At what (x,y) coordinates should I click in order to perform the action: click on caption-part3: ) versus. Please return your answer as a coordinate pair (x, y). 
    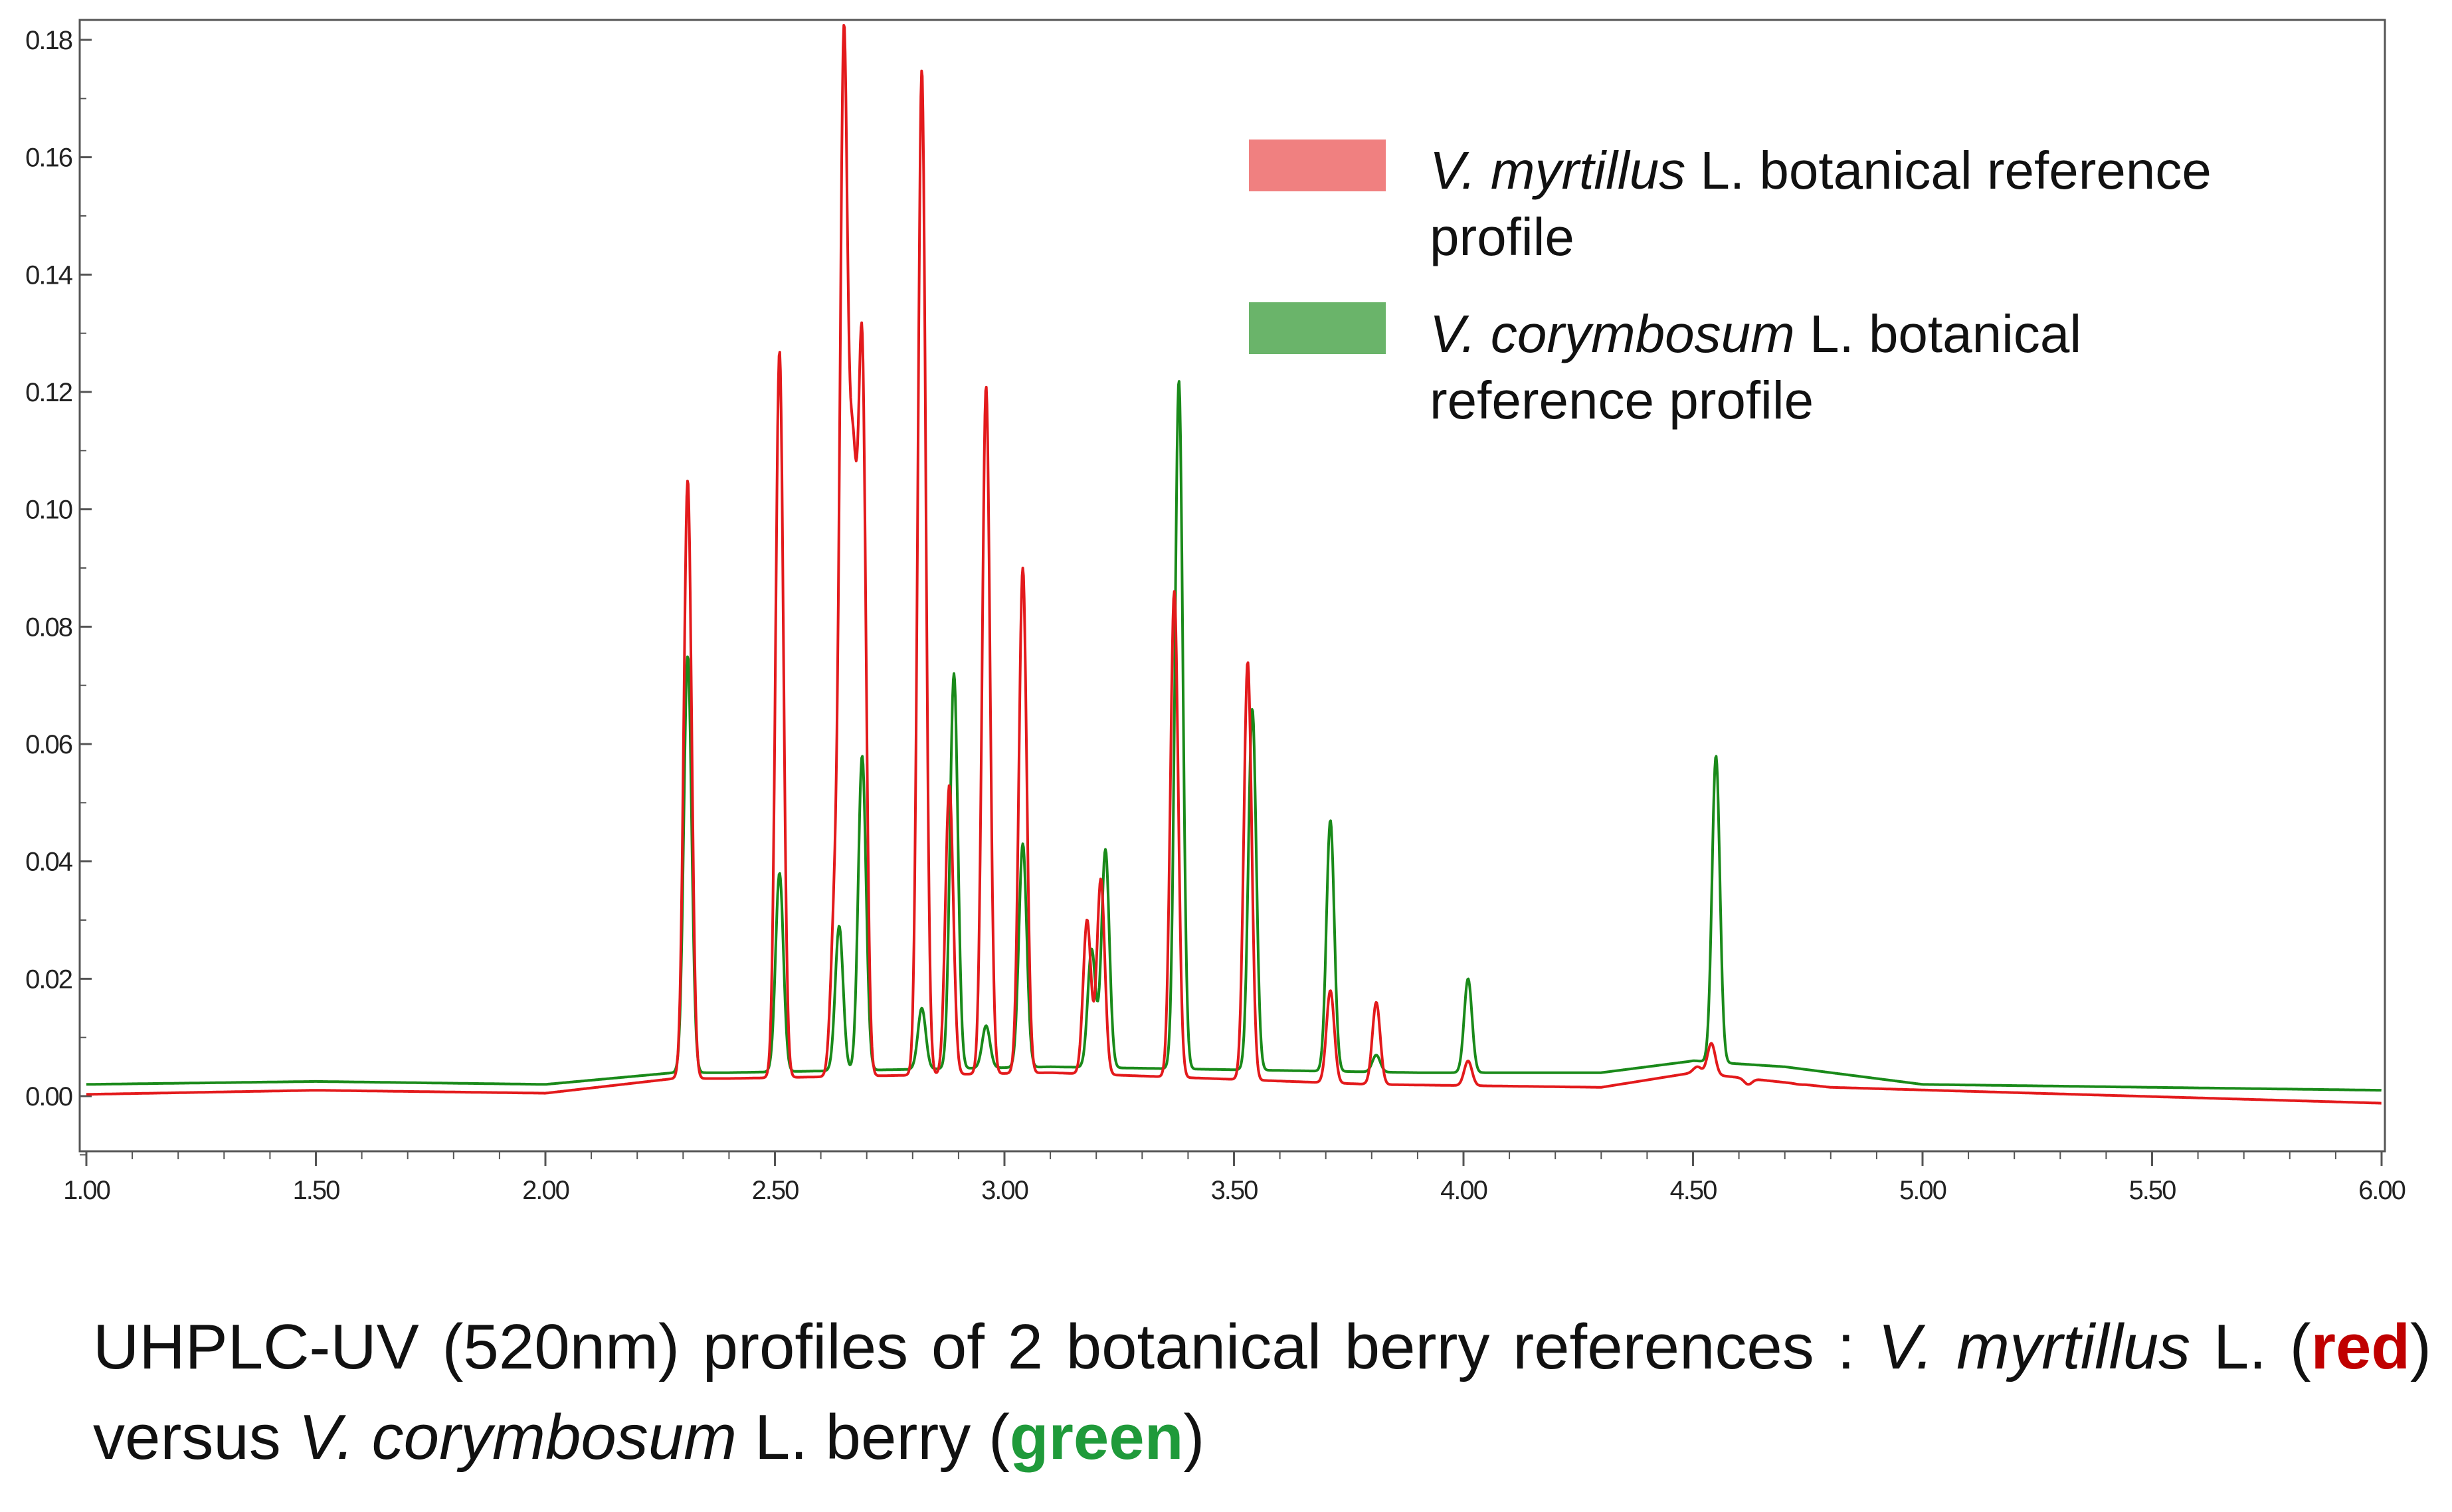
    Looking at the image, I should click on (1262, 1392).